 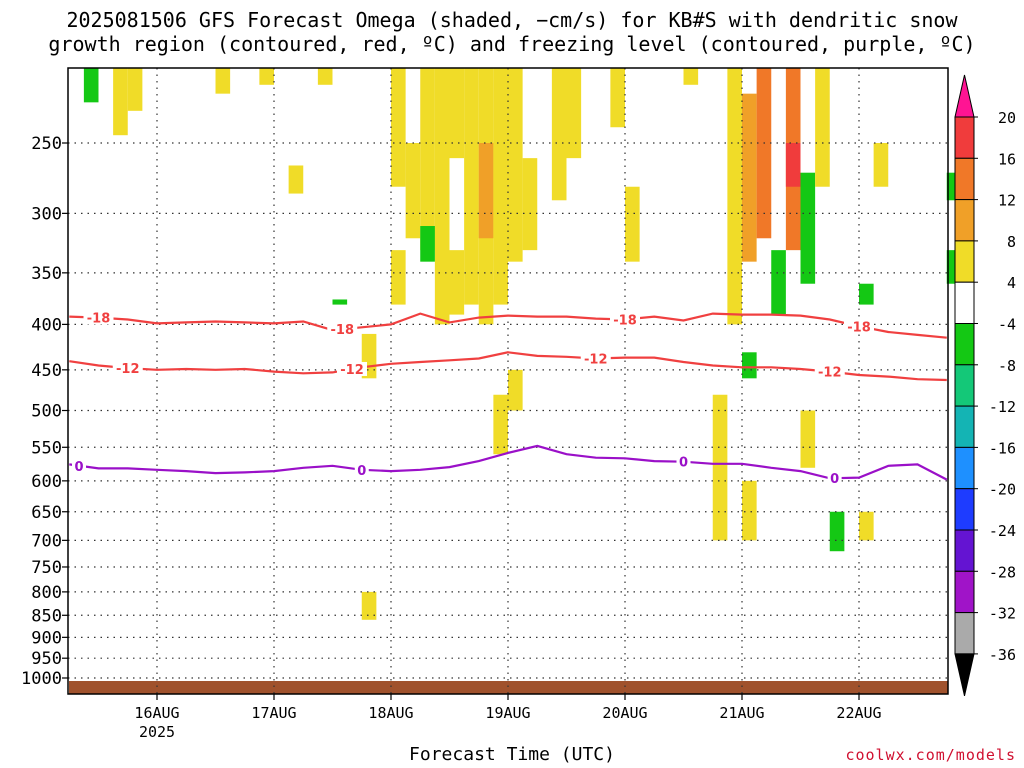 What do you see at coordinates (1011, 283) in the screenshot?
I see `colorbar-label: 4` at bounding box center [1011, 283].